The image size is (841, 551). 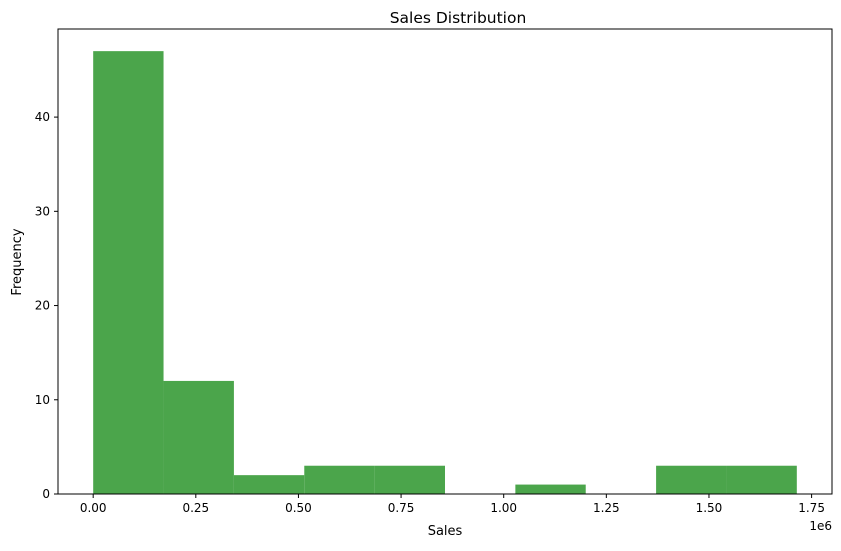 I want to click on y-axis-label: Frequency, so click(x=17, y=261).